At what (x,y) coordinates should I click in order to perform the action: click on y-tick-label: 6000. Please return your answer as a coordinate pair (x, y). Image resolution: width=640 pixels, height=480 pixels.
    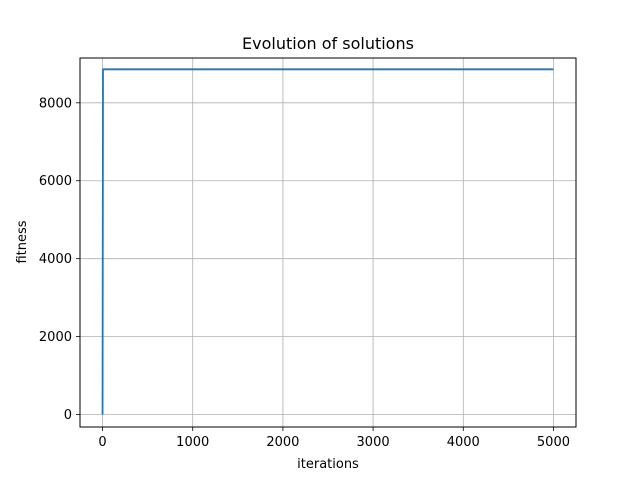
    Looking at the image, I should click on (55, 181).